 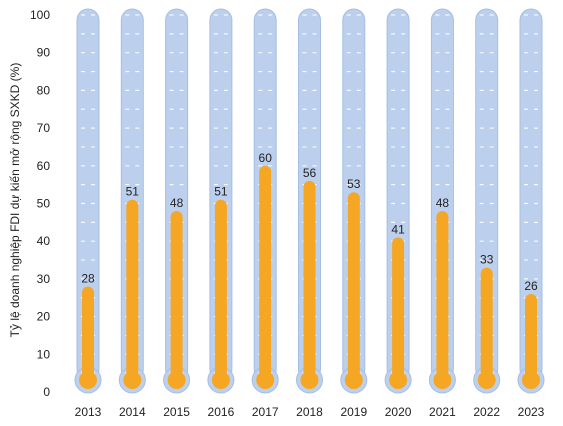 What do you see at coordinates (44, 166) in the screenshot?
I see `y-tick-label: 60` at bounding box center [44, 166].